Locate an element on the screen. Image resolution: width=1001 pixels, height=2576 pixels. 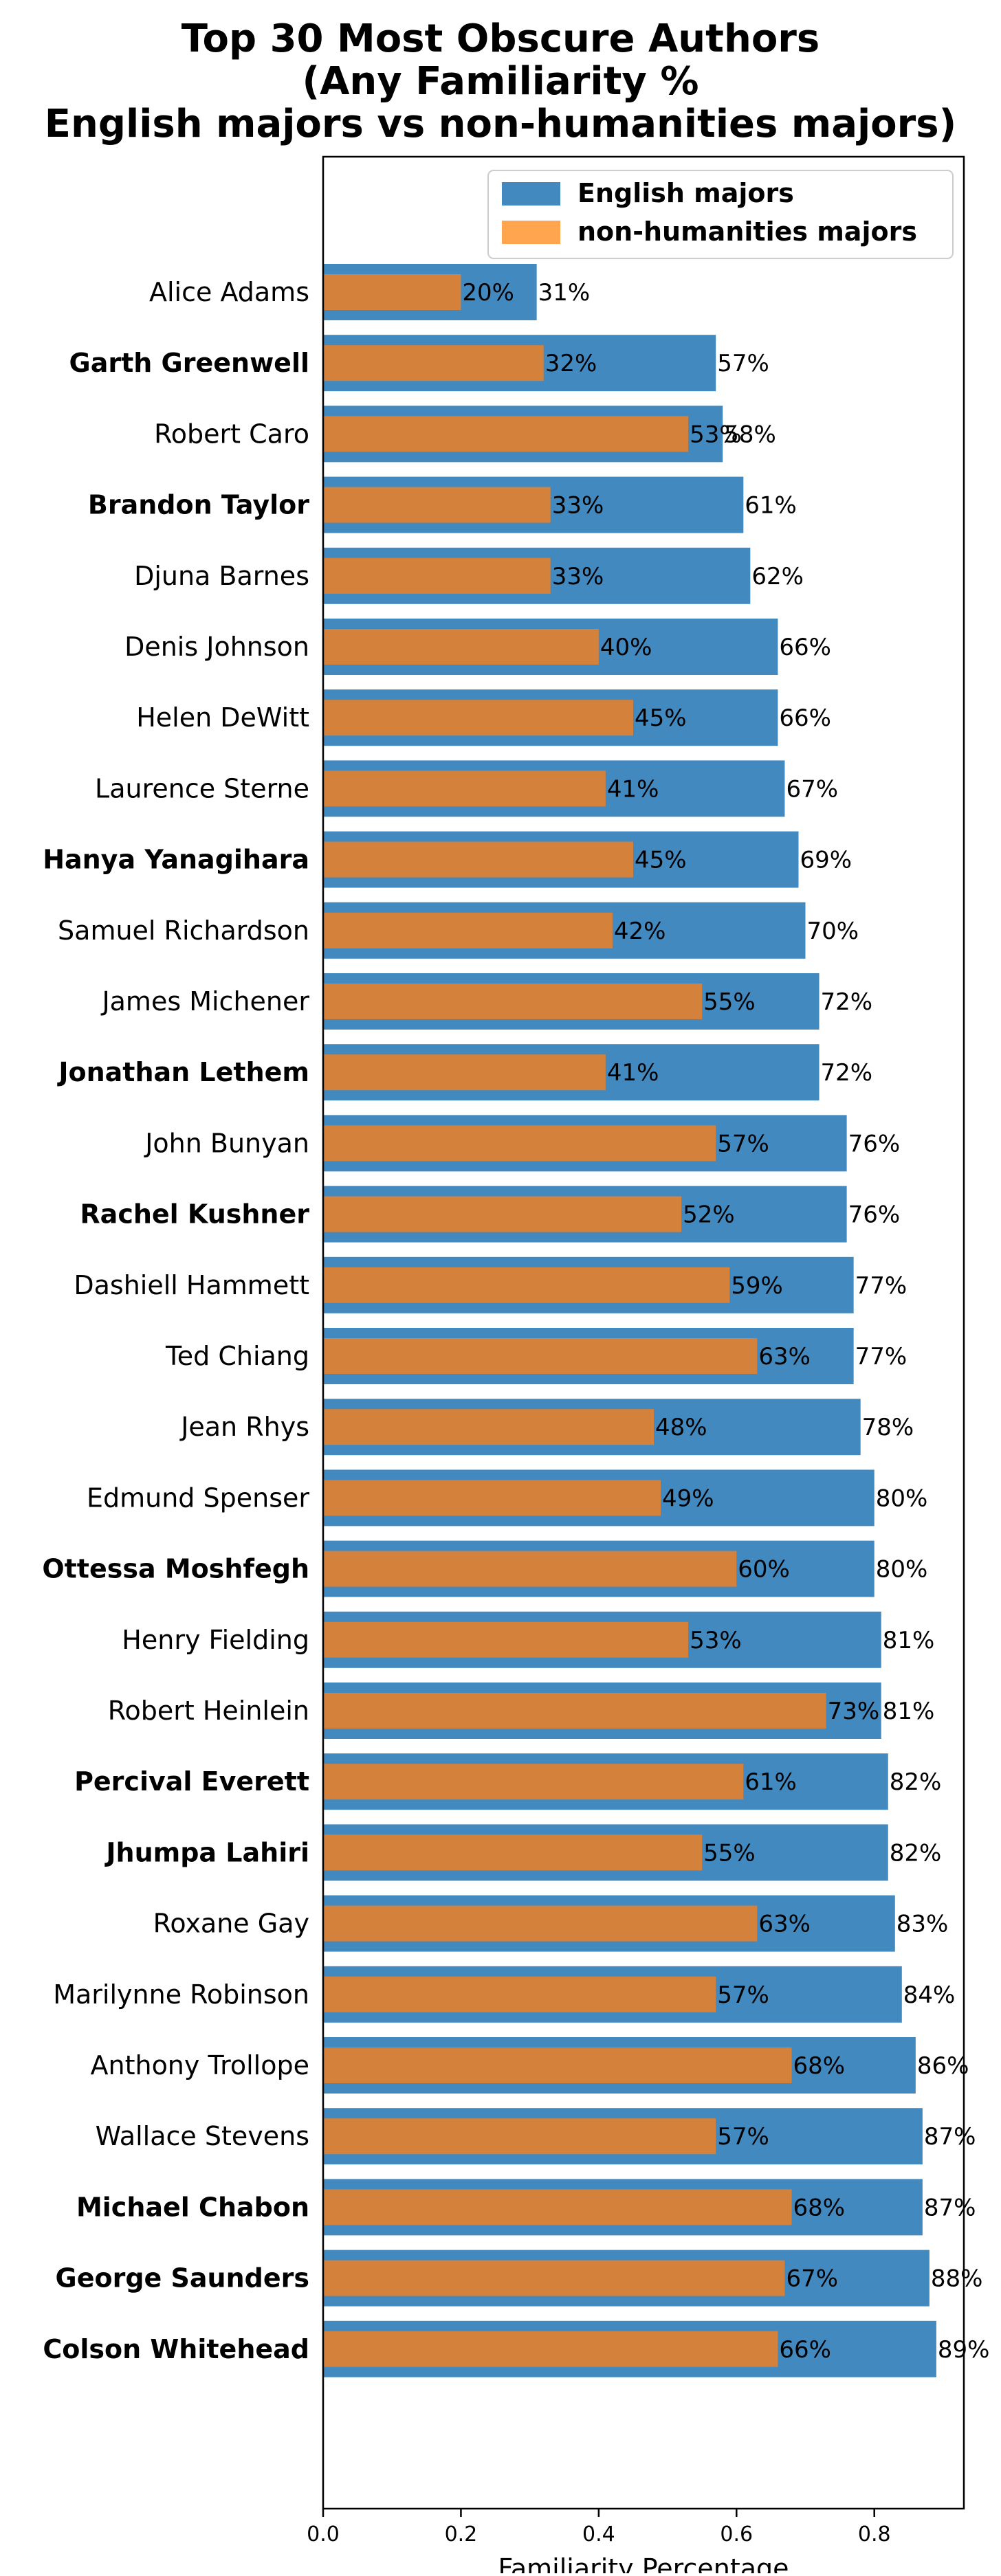
category-label: Jhumpa Lahiri is located at coordinates (206, 1852).